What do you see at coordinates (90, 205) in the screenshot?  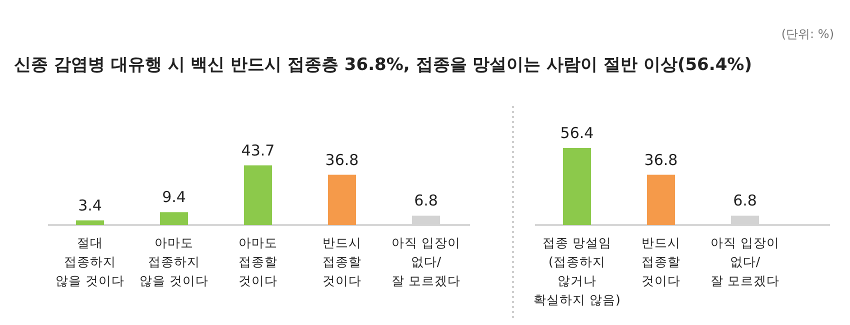 I see `data-label: 3.4` at bounding box center [90, 205].